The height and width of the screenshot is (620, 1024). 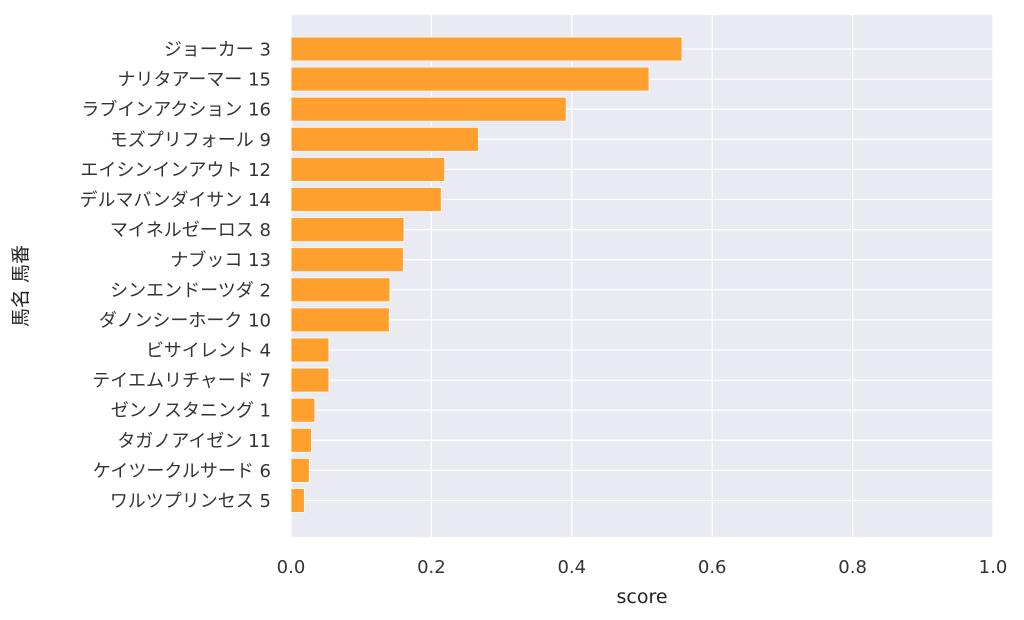 What do you see at coordinates (571, 567) in the screenshot?
I see `x-tick-label: 0.4` at bounding box center [571, 567].